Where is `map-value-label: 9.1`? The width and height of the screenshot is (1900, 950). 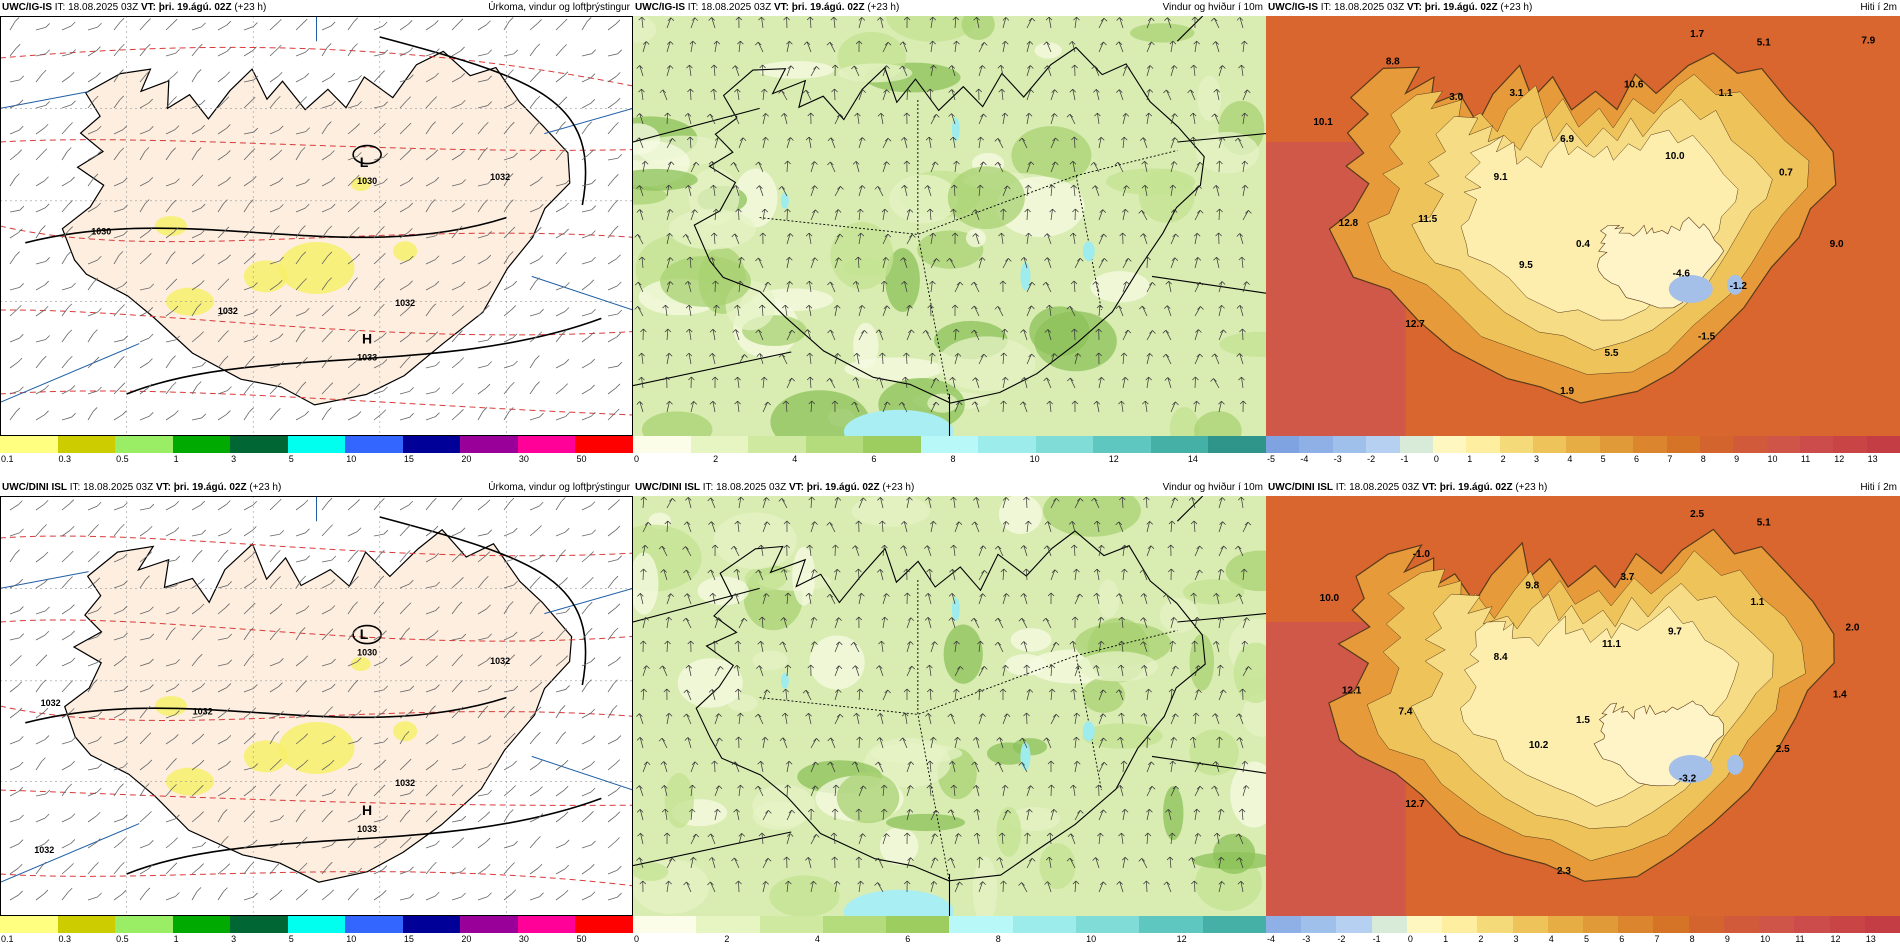
map-value-label: 9.1 is located at coordinates (1501, 177).